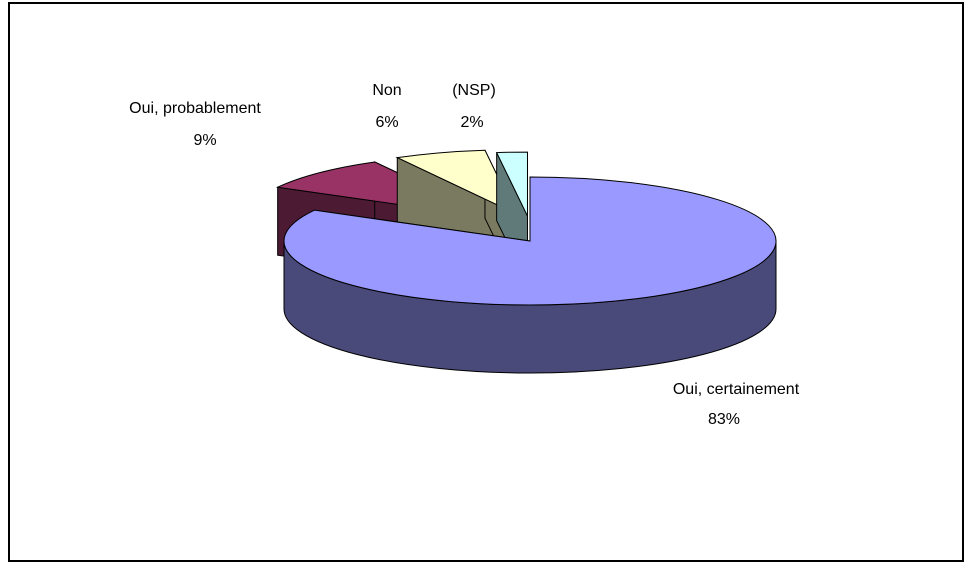 Image resolution: width=967 pixels, height=564 pixels. I want to click on slice-label-probablement: Oui, probablement, so click(195, 108).